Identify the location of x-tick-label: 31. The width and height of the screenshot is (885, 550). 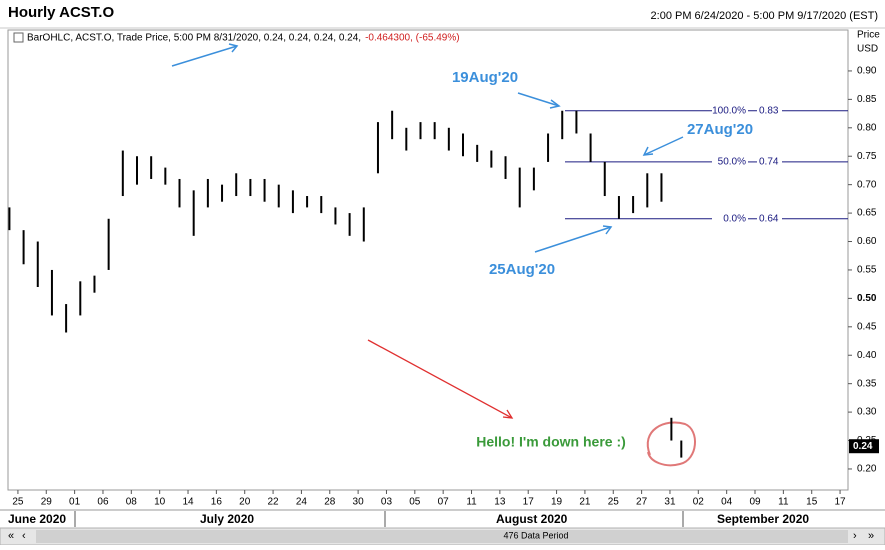
(670, 502).